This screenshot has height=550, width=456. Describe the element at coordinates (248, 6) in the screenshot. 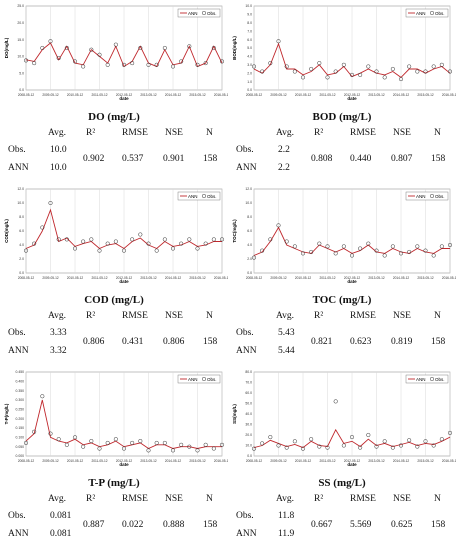

I see `y-tick-label: 10.0` at that location.